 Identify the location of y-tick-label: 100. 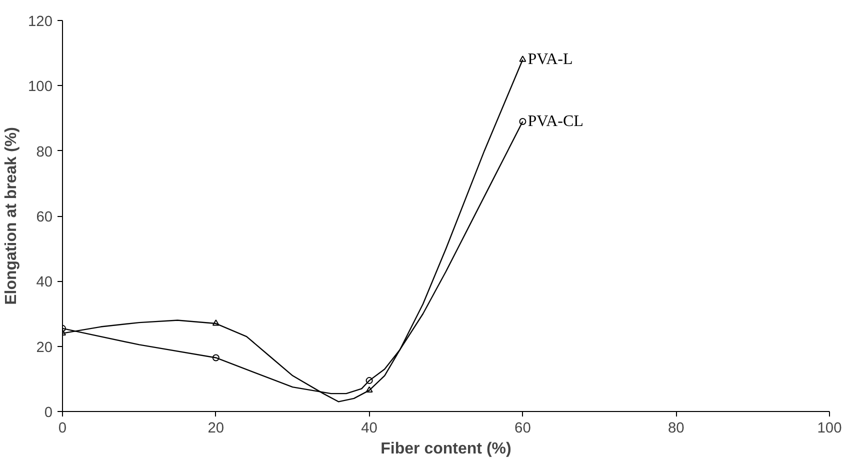
(40, 87).